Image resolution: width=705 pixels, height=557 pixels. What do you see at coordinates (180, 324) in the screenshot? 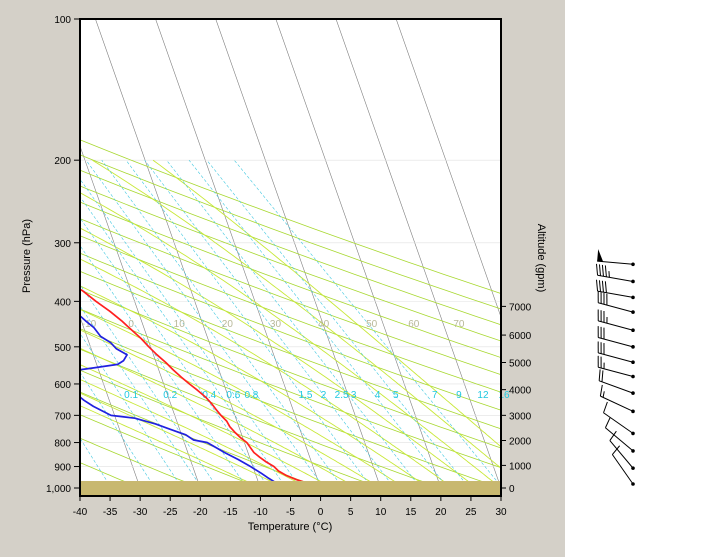
I see `dry-adiabat-label: 10` at bounding box center [180, 324].